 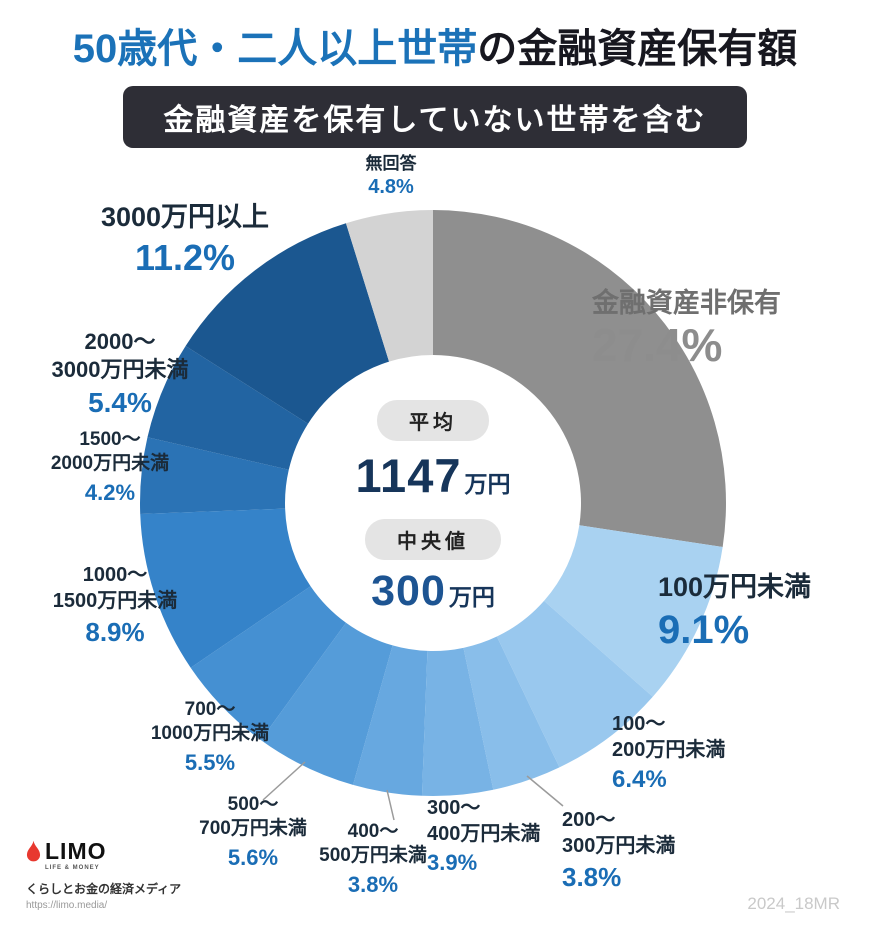 I want to click on label-no-financial-assets: 金融資産非保有 27.4%, so click(x=686, y=327).